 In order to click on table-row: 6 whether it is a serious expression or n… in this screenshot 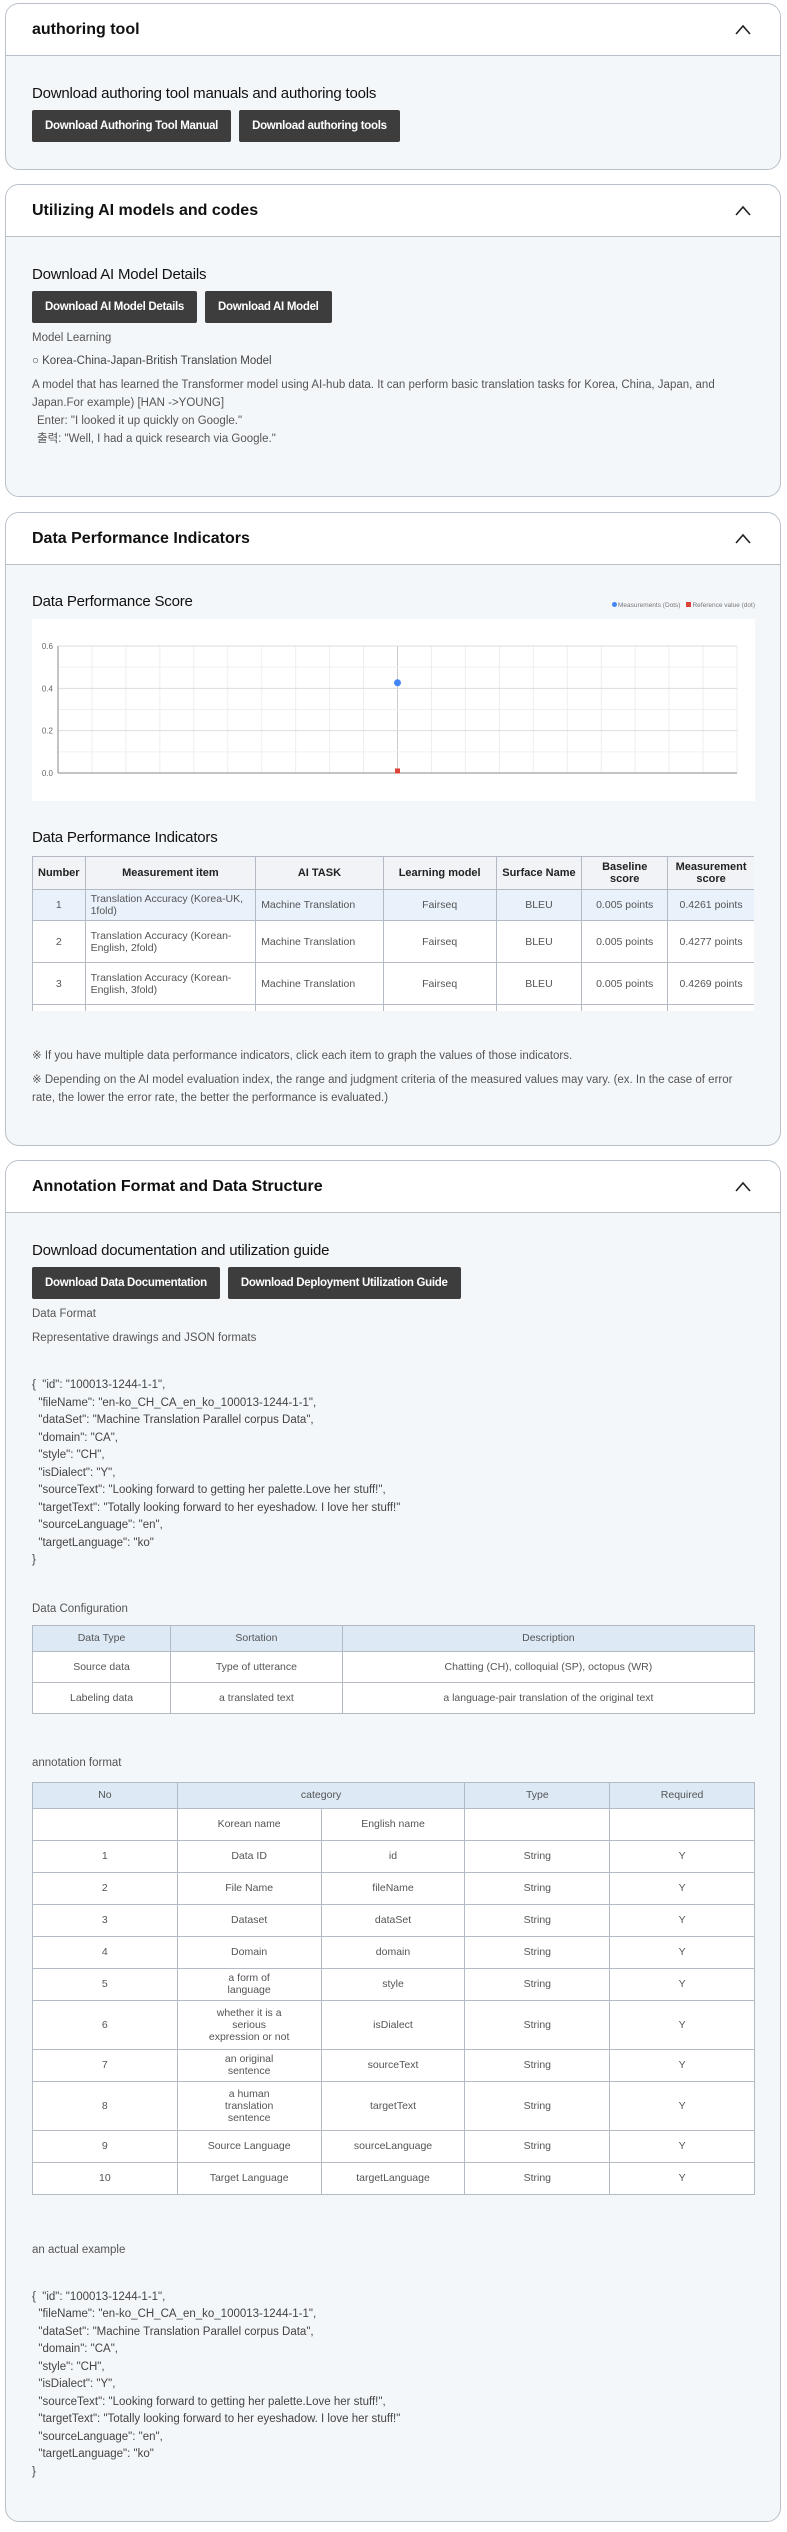, I will do `click(393, 2024)`.